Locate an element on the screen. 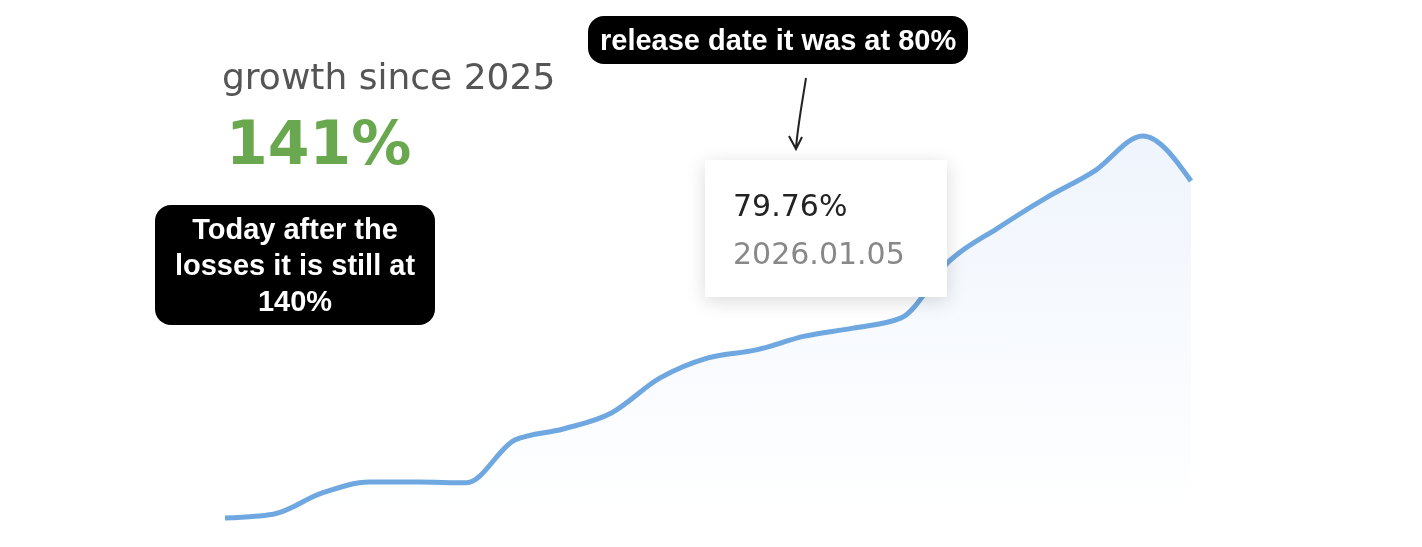 The image size is (1422, 547). annotation: 2026.01.05 is located at coordinates (819, 253).